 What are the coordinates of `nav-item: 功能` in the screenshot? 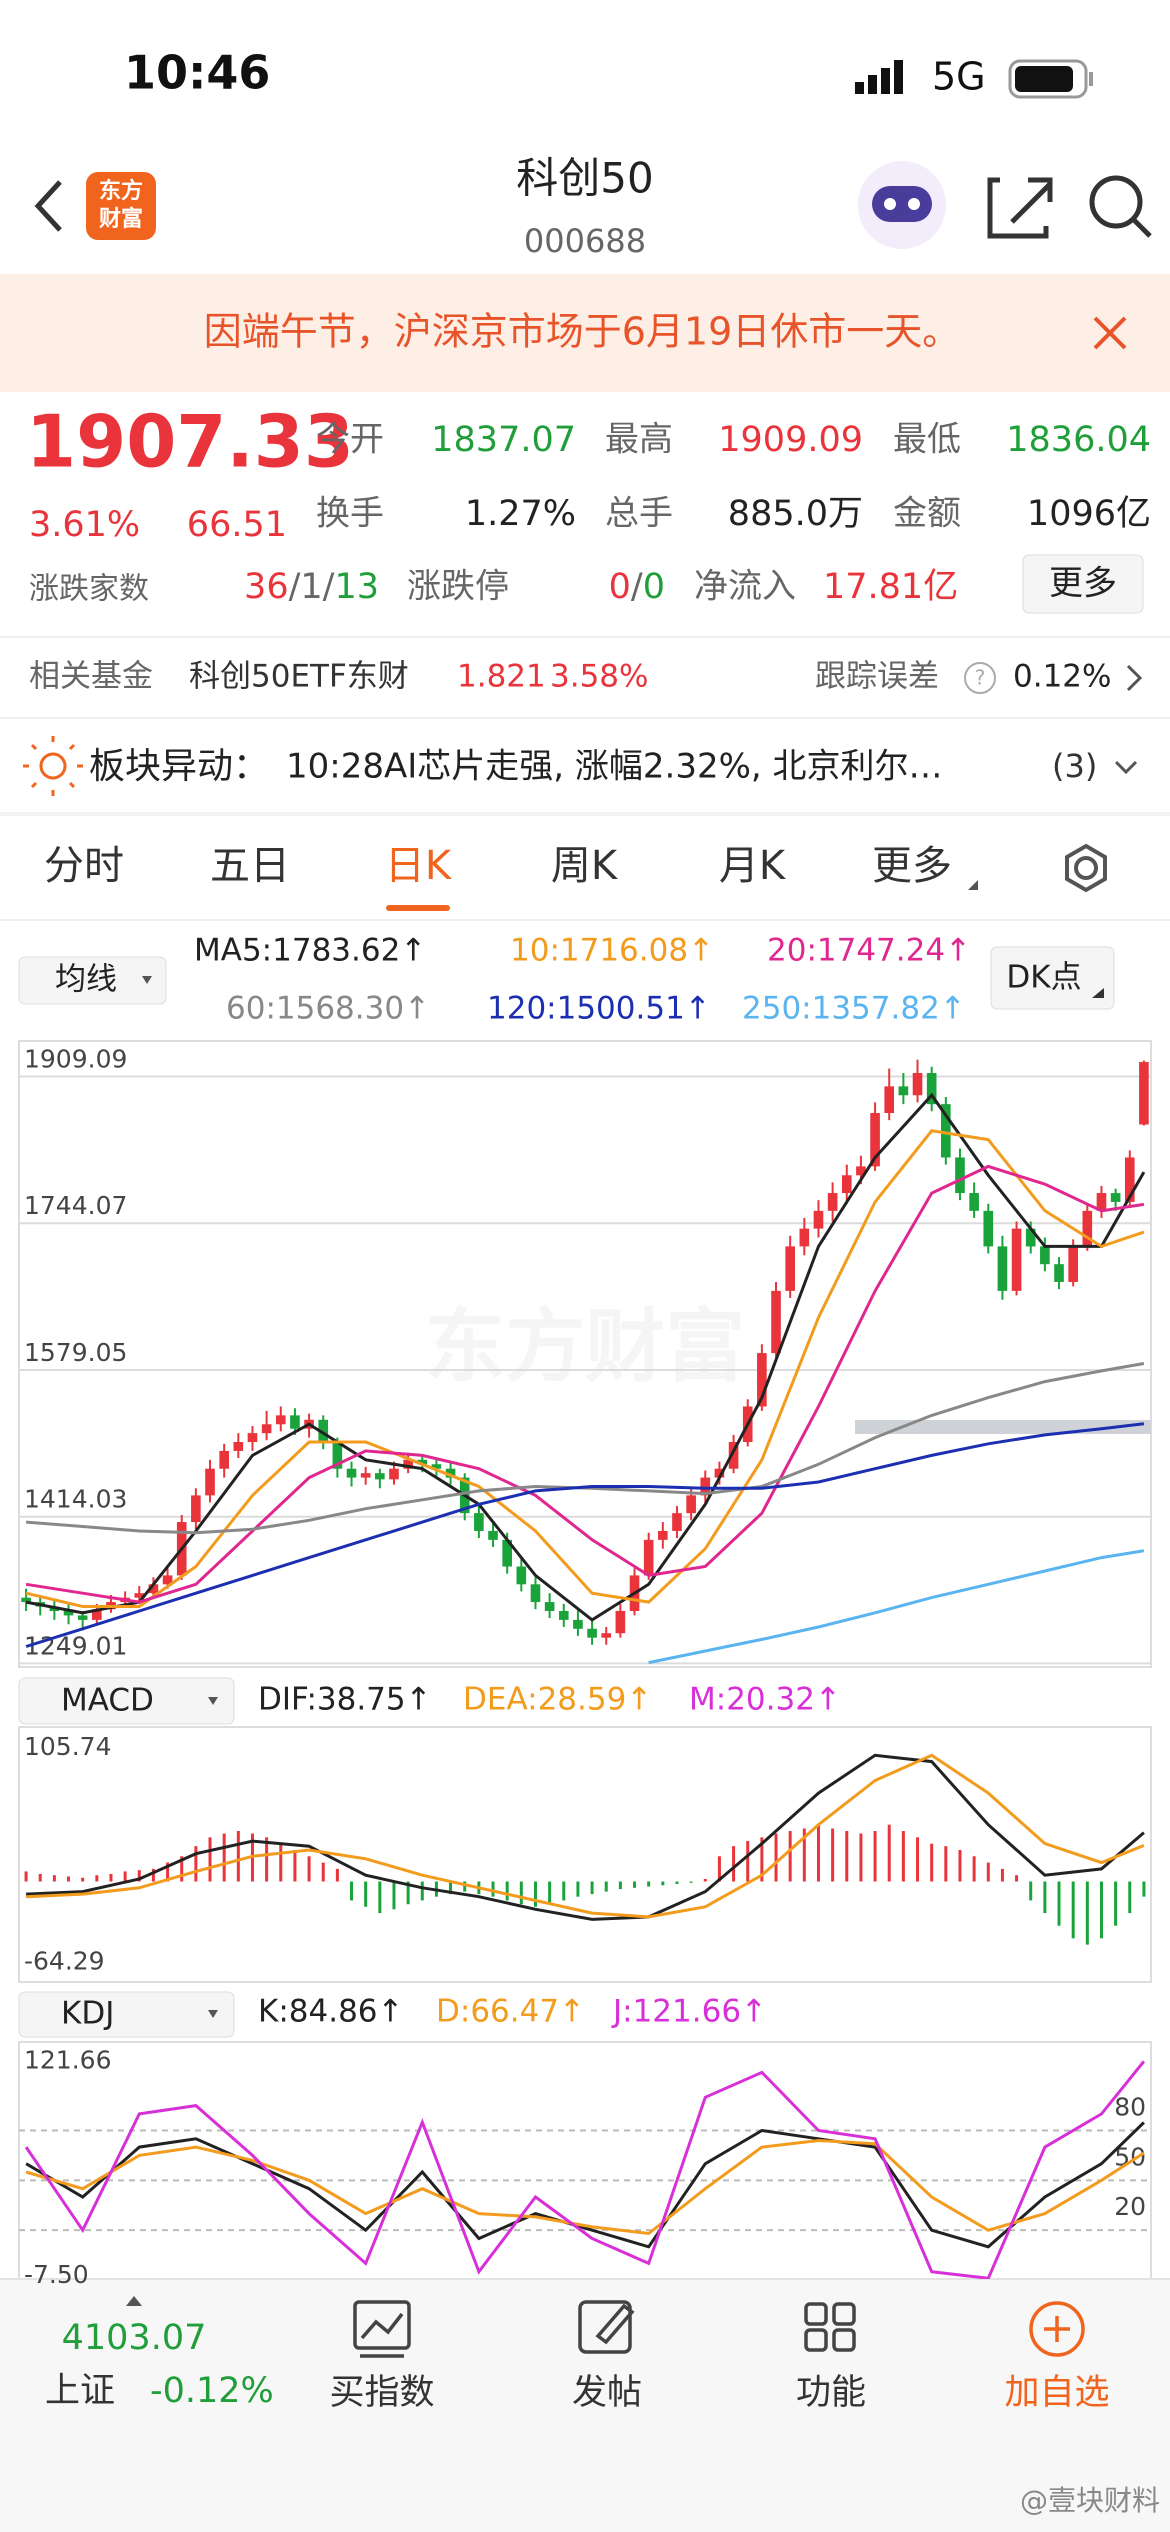 It's located at (831, 2393).